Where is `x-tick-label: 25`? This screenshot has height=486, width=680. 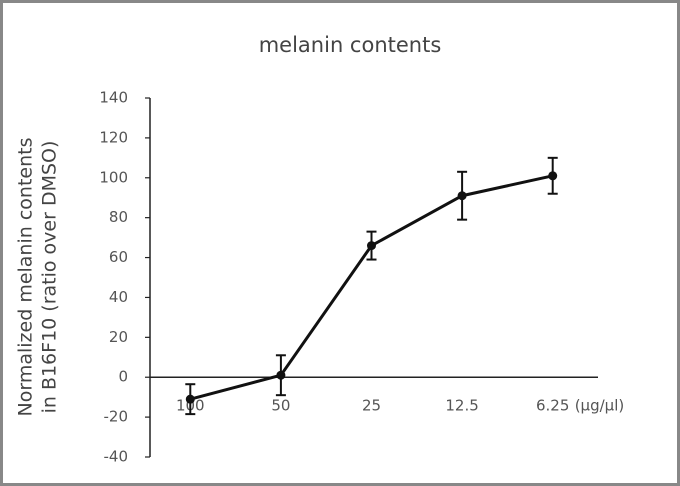
x-tick-label: 25 is located at coordinates (371, 406).